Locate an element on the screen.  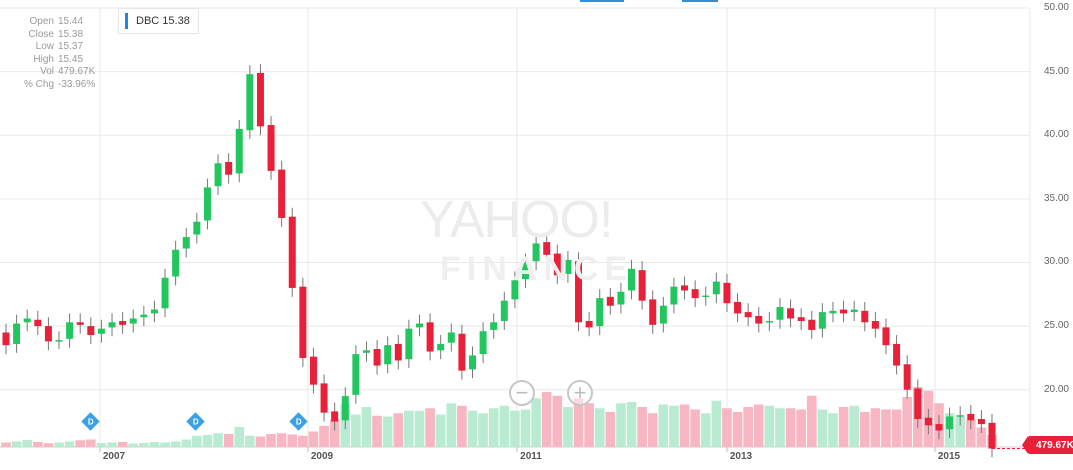
x-tick-label: 2007 is located at coordinates (114, 456).